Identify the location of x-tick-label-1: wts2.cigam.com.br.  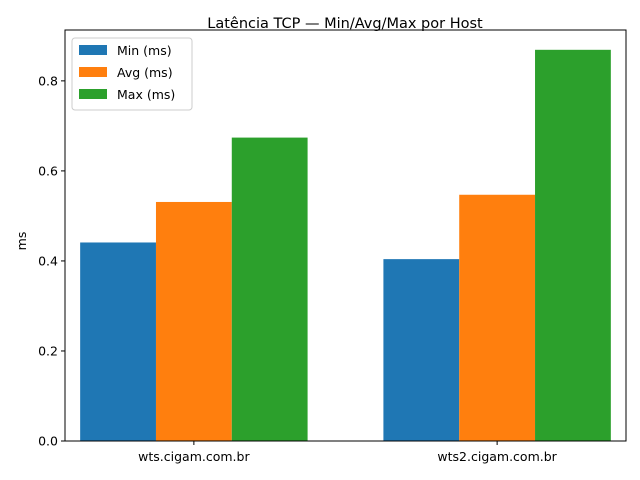
(497, 456).